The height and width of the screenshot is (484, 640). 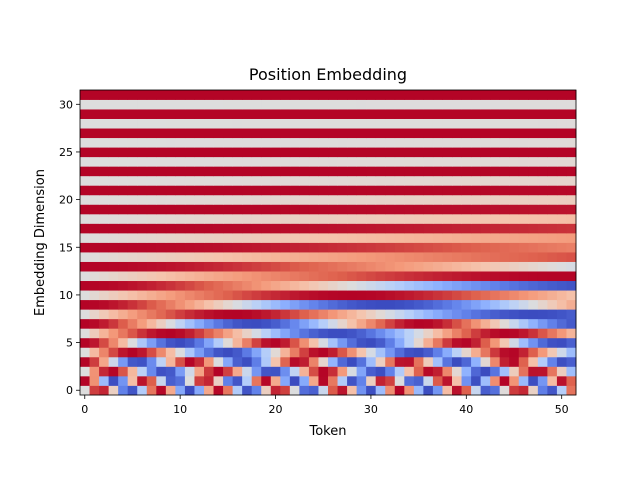 I want to click on x-axis: 0 10 20 30 40 50, so click(x=325, y=405).